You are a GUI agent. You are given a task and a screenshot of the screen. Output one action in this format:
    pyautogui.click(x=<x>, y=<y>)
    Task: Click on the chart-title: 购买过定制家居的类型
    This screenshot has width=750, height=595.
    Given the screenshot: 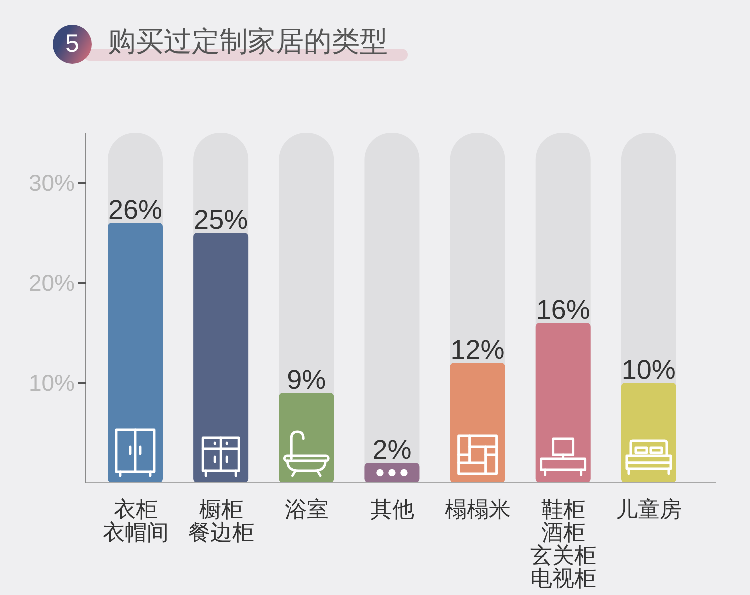 What is the action you would take?
    pyautogui.click(x=248, y=42)
    